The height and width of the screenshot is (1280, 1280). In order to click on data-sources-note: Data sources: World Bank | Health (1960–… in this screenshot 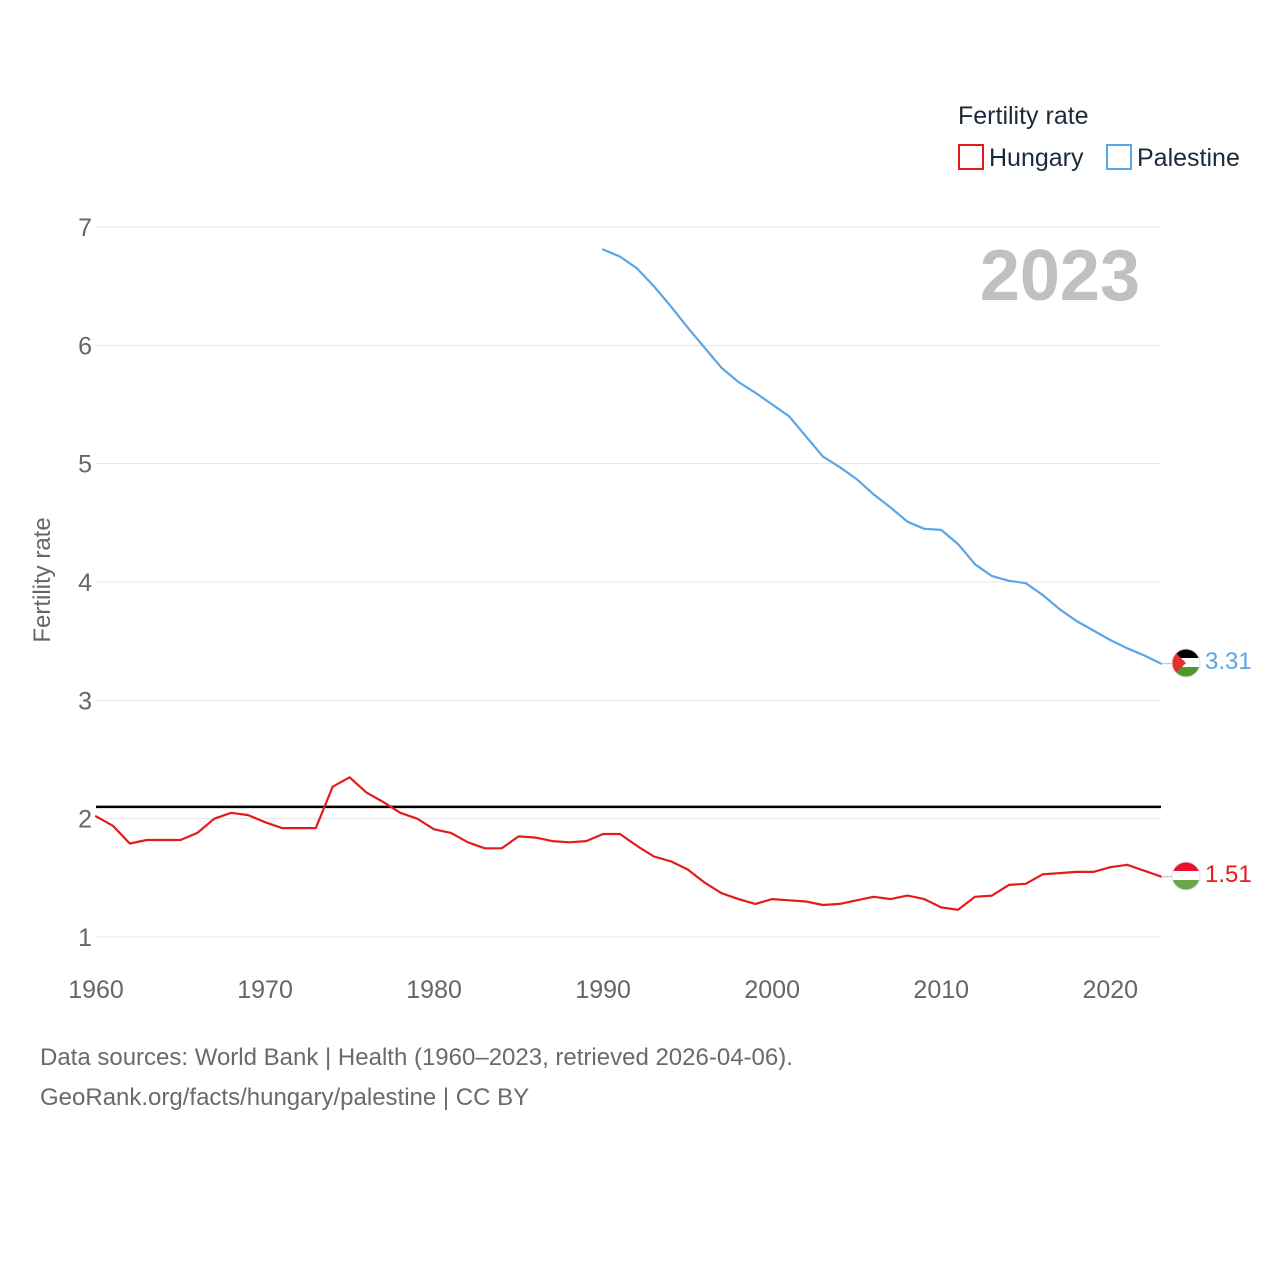, I will do `click(416, 1057)`.